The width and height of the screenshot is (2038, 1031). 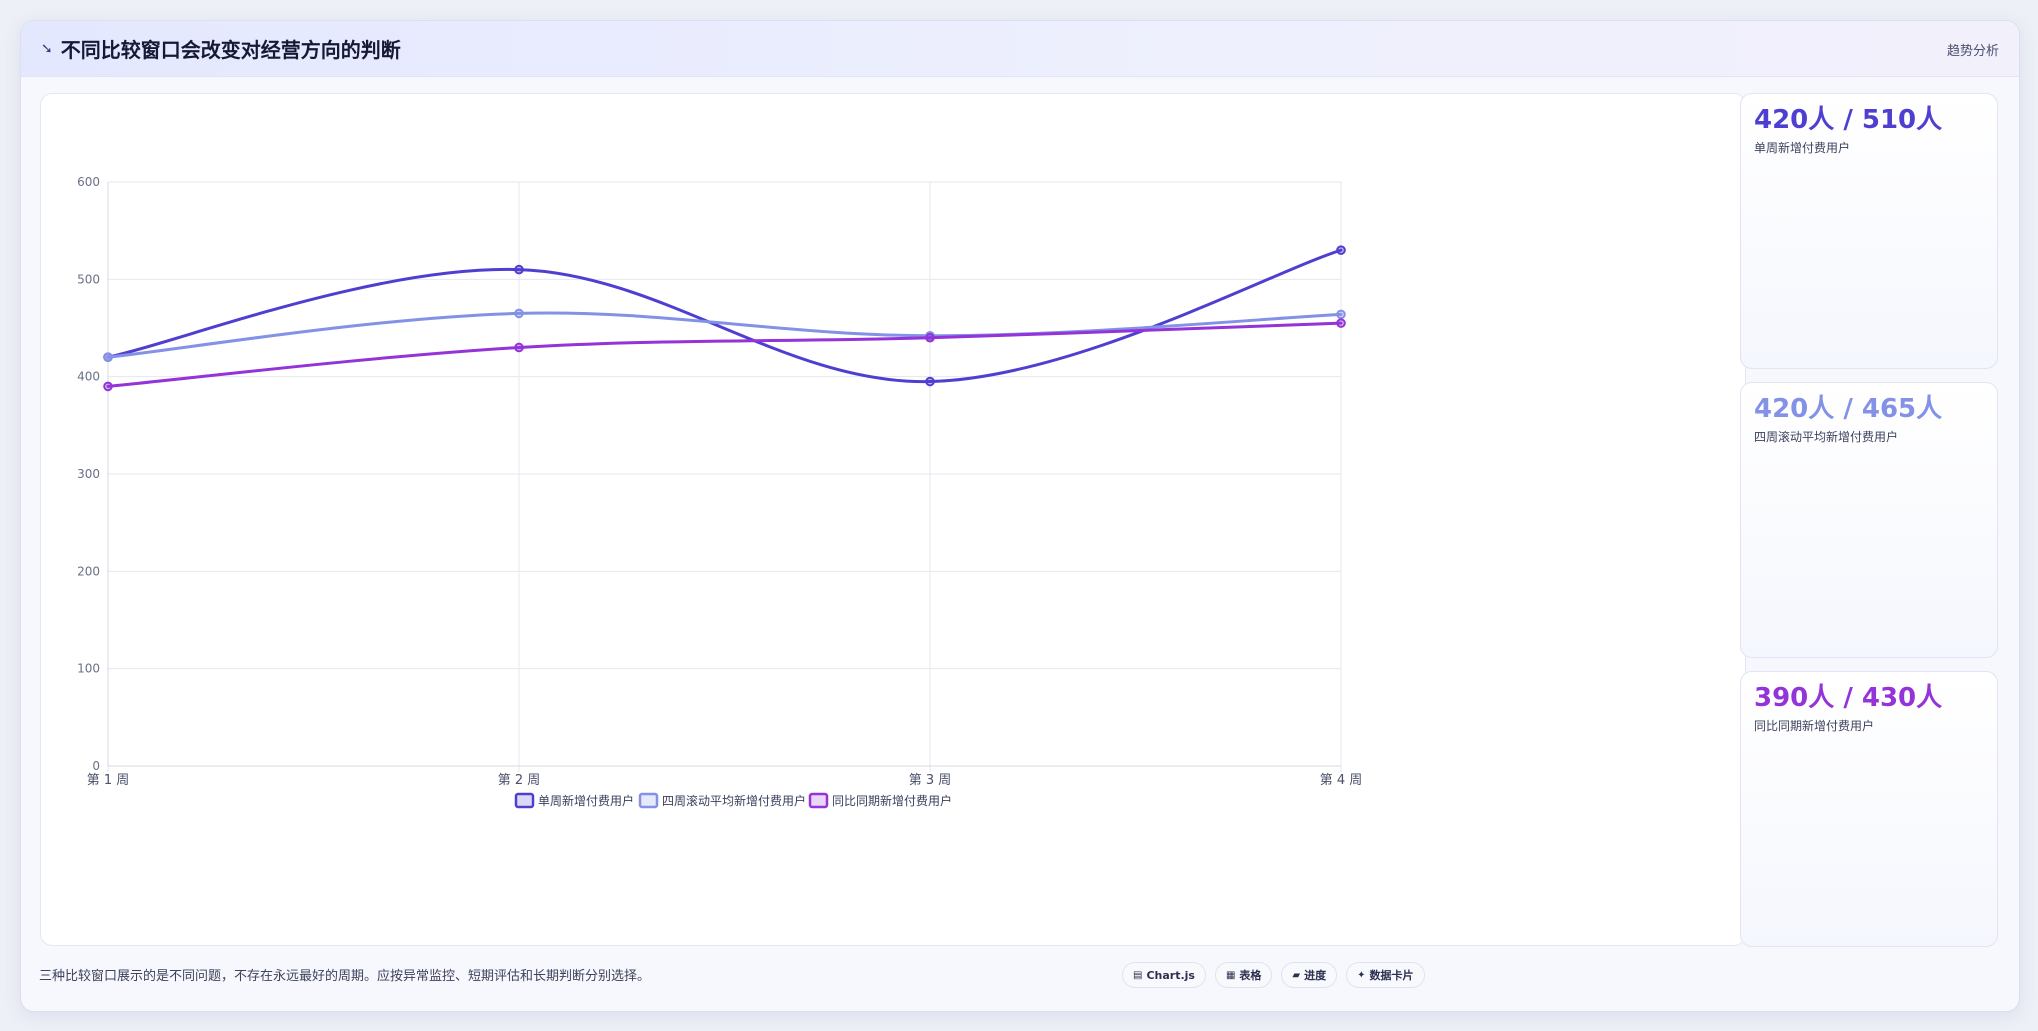 I want to click on pill-table: ▦ 表格, so click(x=1243, y=975).